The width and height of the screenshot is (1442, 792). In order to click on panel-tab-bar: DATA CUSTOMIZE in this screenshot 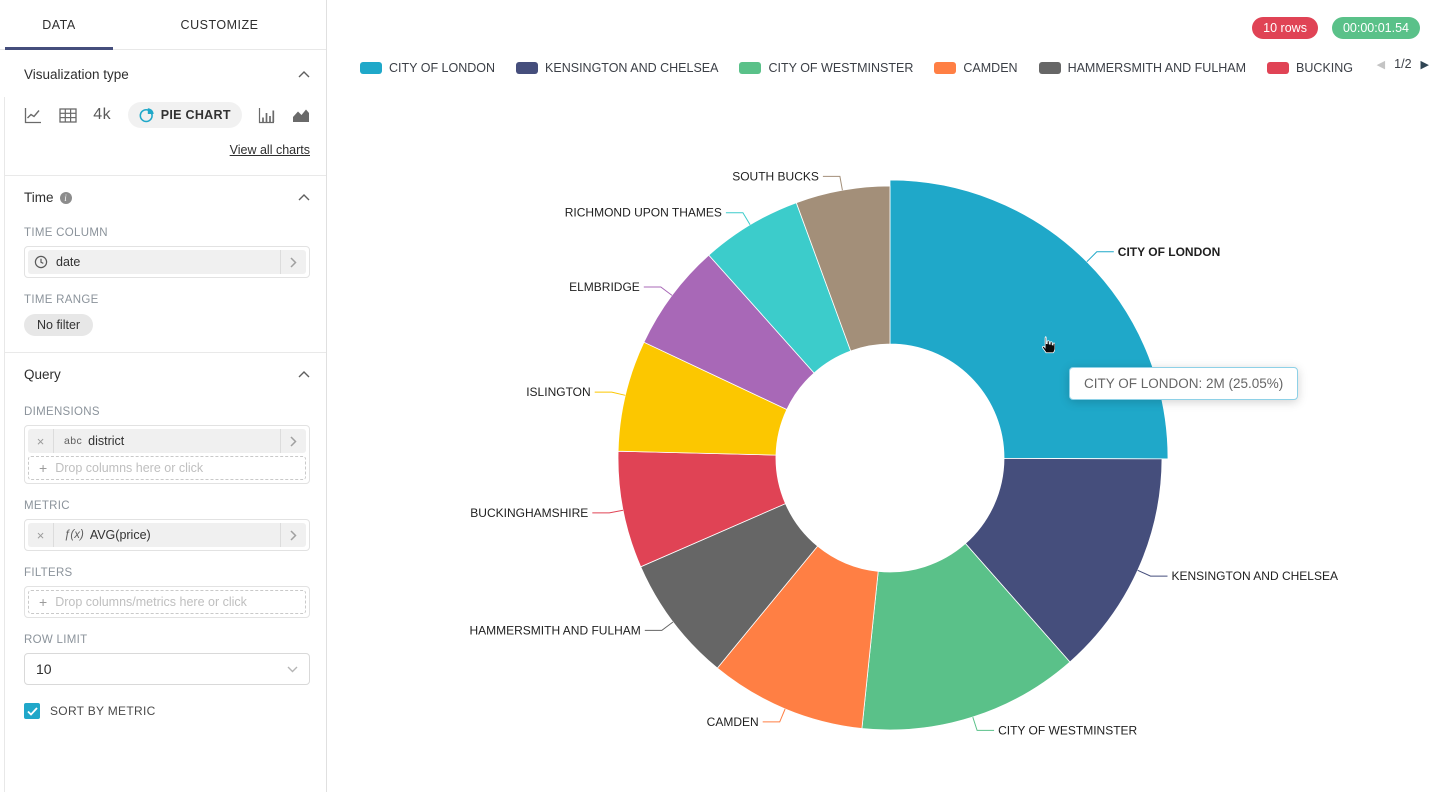, I will do `click(163, 25)`.